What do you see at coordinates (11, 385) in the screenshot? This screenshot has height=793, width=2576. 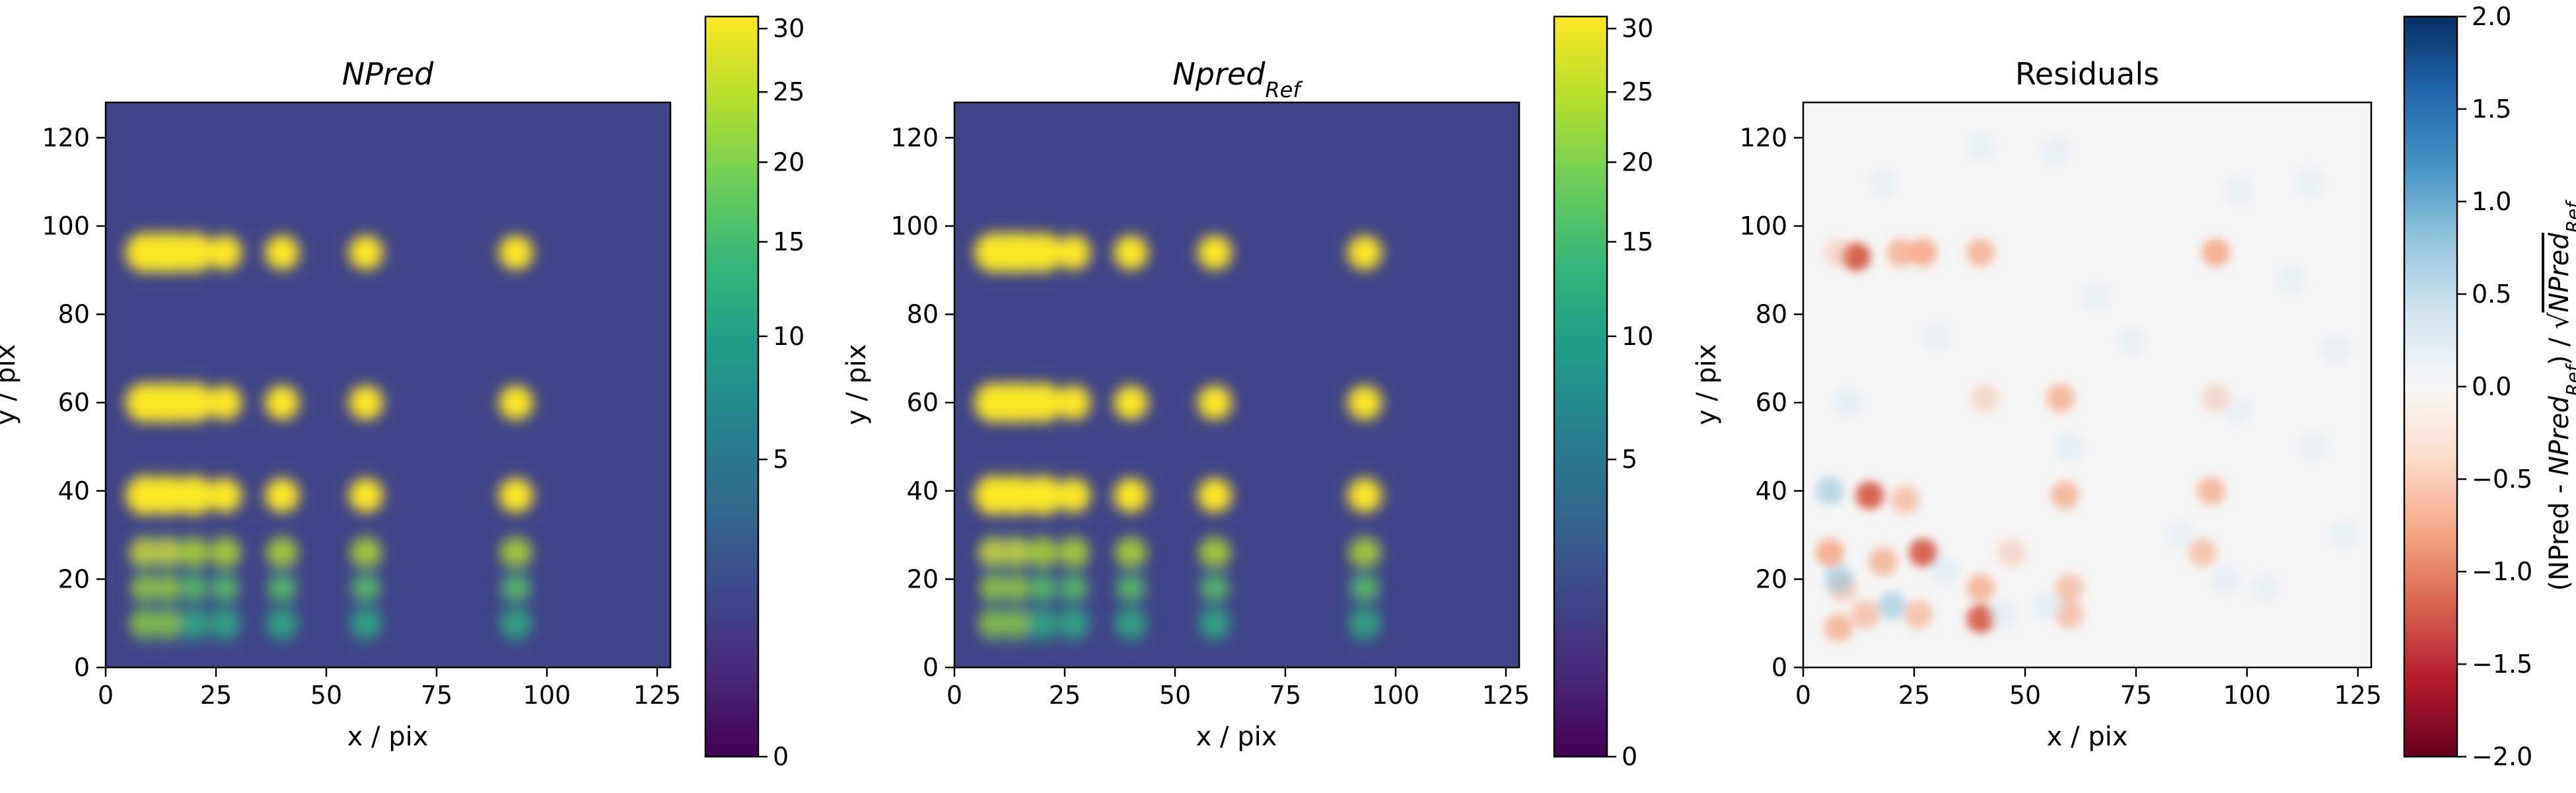 I see `y-axis-label: y / pix` at bounding box center [11, 385].